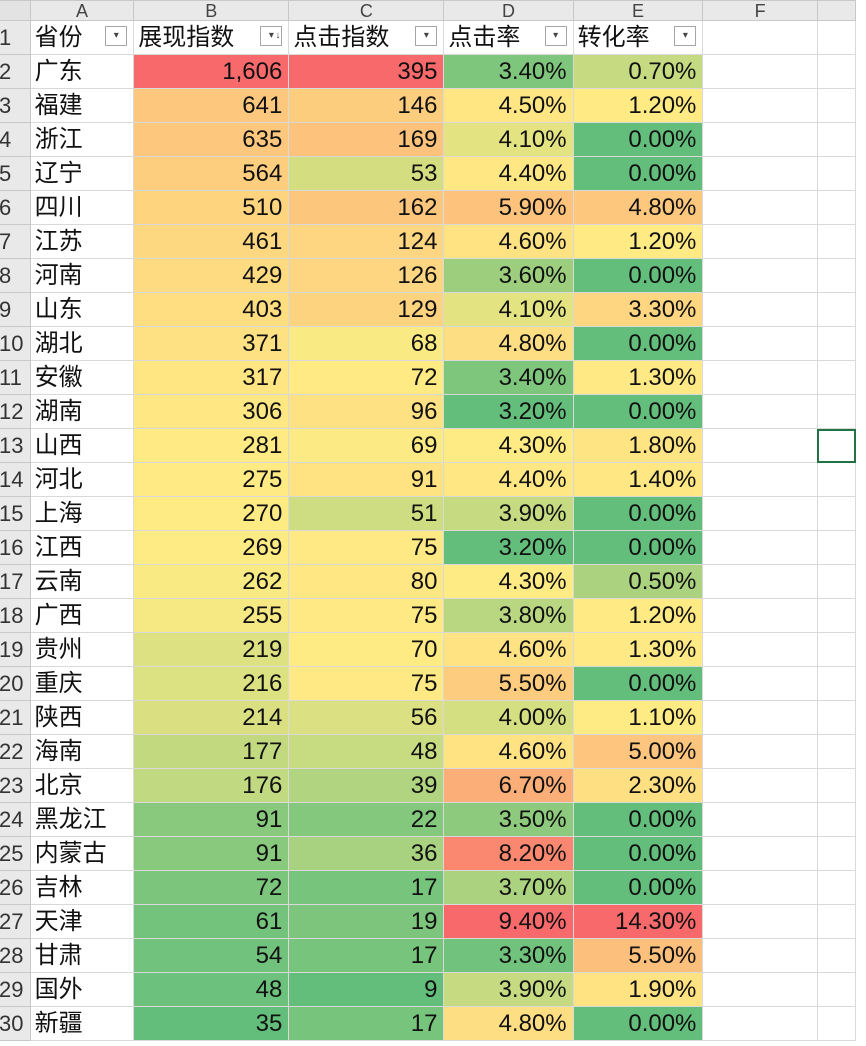  What do you see at coordinates (82, 717) in the screenshot?
I see `cell-province: 陕西` at bounding box center [82, 717].